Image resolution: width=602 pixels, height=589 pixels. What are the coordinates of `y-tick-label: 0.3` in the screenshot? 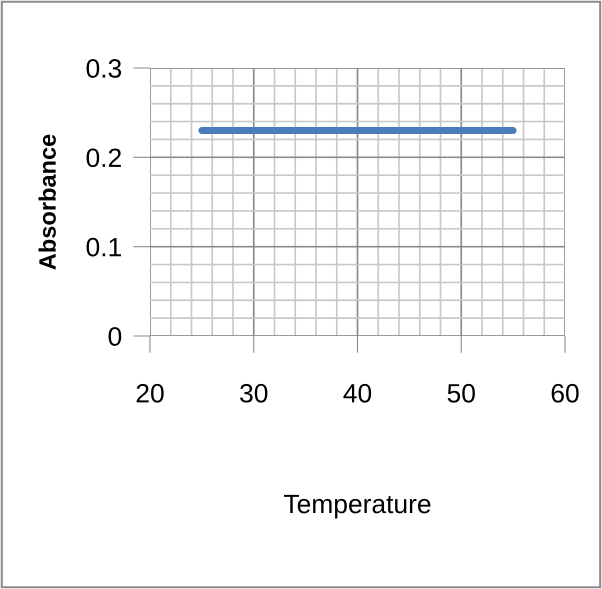 It's located at (104, 68).